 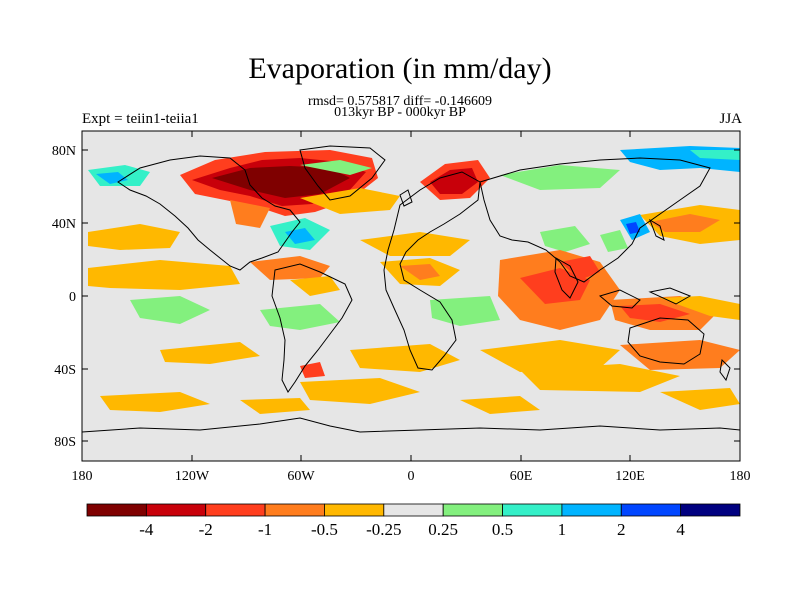 I want to click on colorbar-label: -2, so click(x=206, y=529).